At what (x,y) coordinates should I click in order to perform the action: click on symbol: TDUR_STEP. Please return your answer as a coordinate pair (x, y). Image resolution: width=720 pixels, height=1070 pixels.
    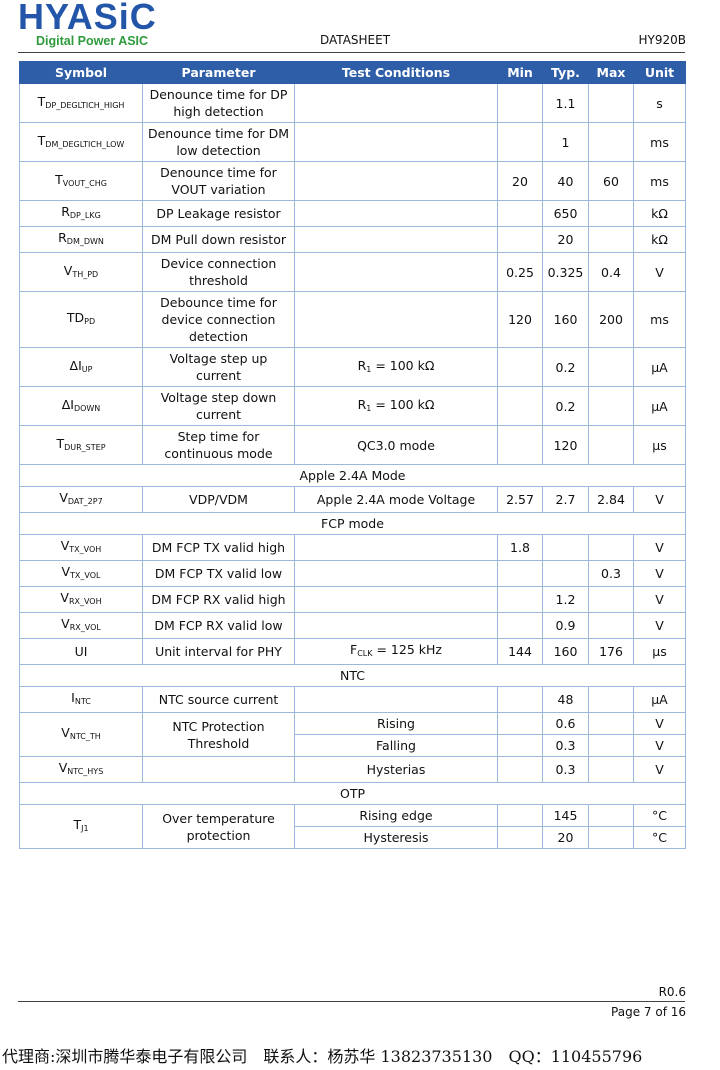
    Looking at the image, I should click on (81, 445).